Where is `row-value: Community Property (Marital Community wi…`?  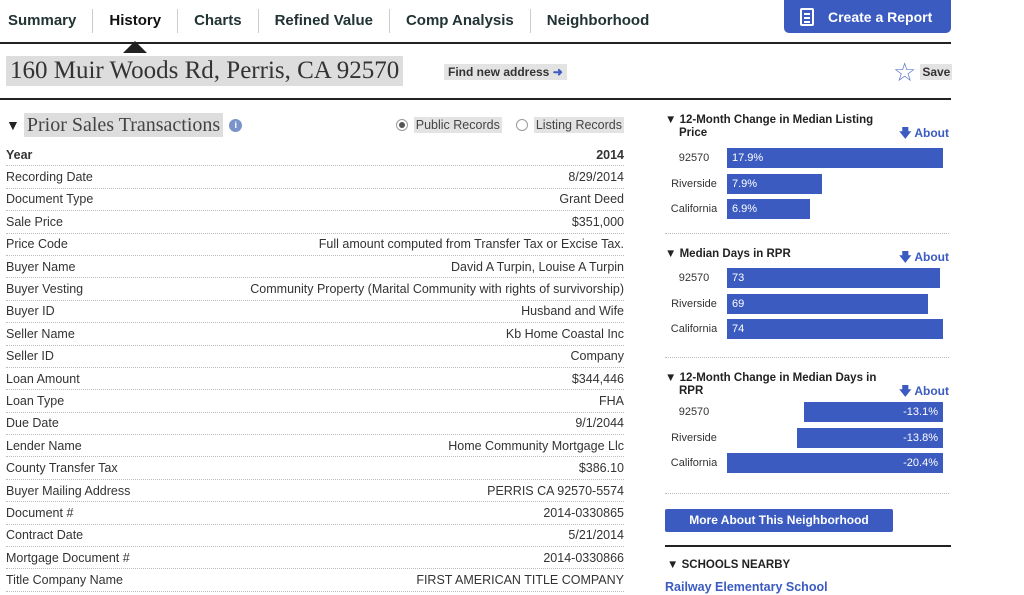 row-value: Community Property (Marital Community wi… is located at coordinates (437, 289).